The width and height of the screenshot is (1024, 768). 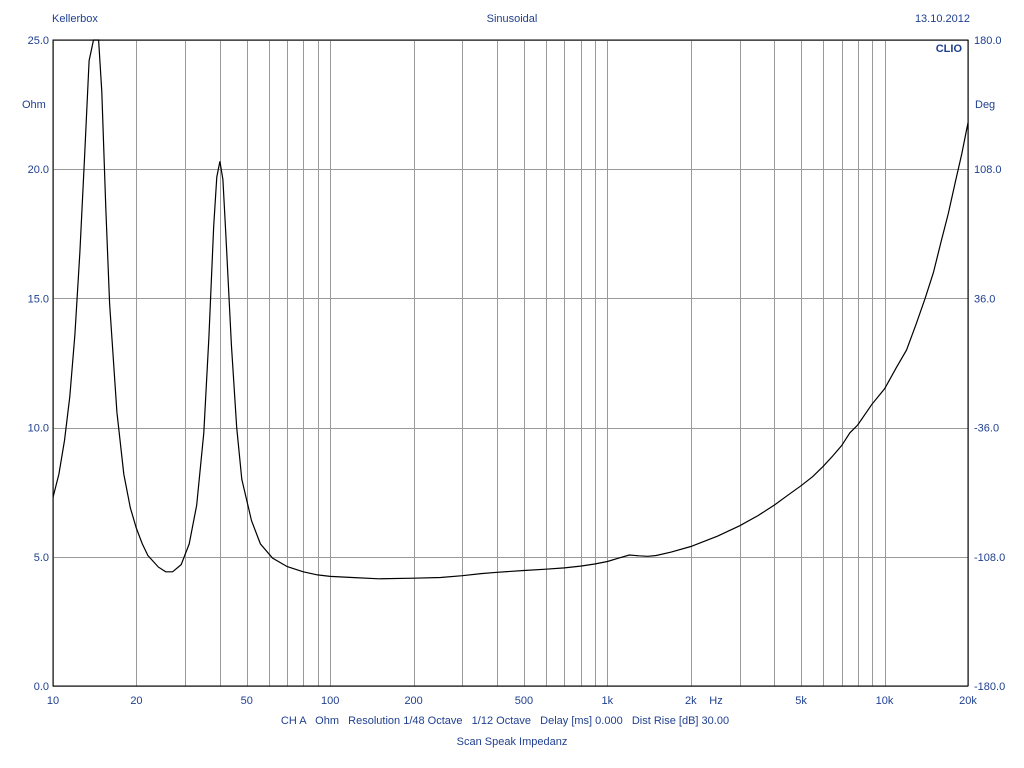 I want to click on footer-title: Scan Speak Impedanz, so click(x=512, y=742).